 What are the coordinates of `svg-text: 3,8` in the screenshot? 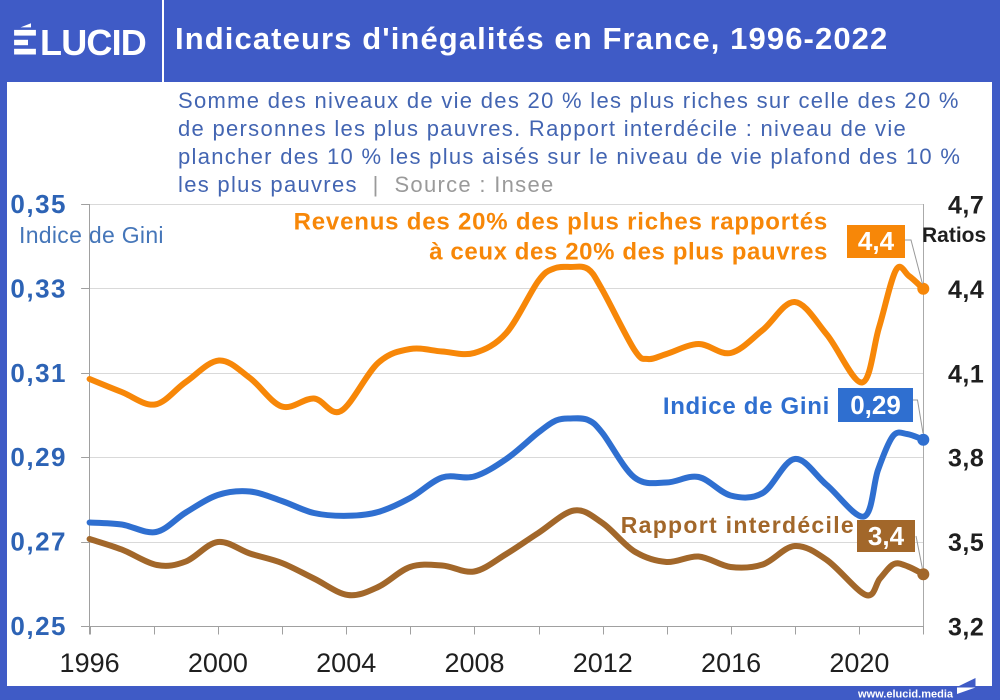 It's located at (966, 459).